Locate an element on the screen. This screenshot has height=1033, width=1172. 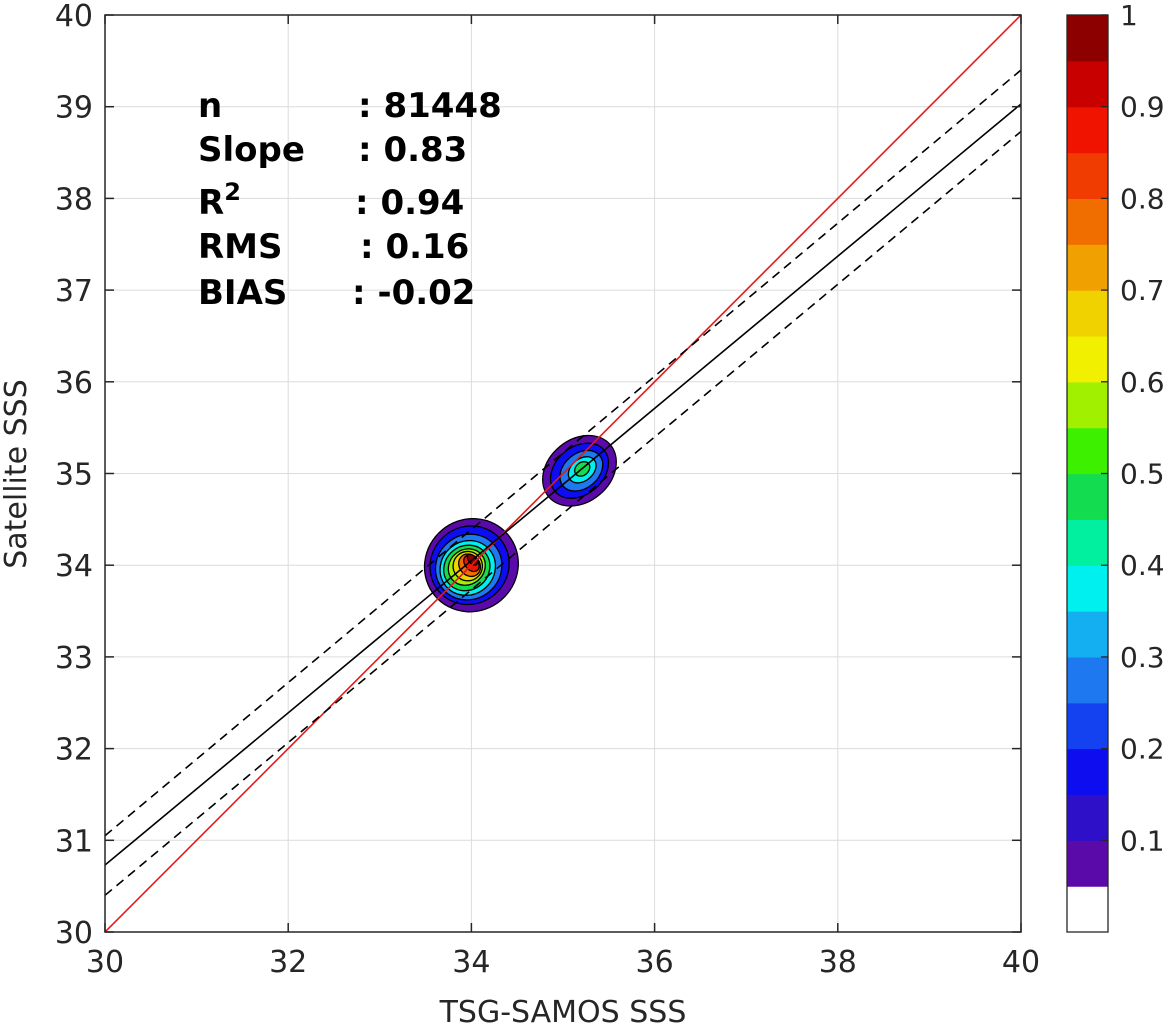
colorbar-tick-label: 0.2 is located at coordinates (1142, 749).